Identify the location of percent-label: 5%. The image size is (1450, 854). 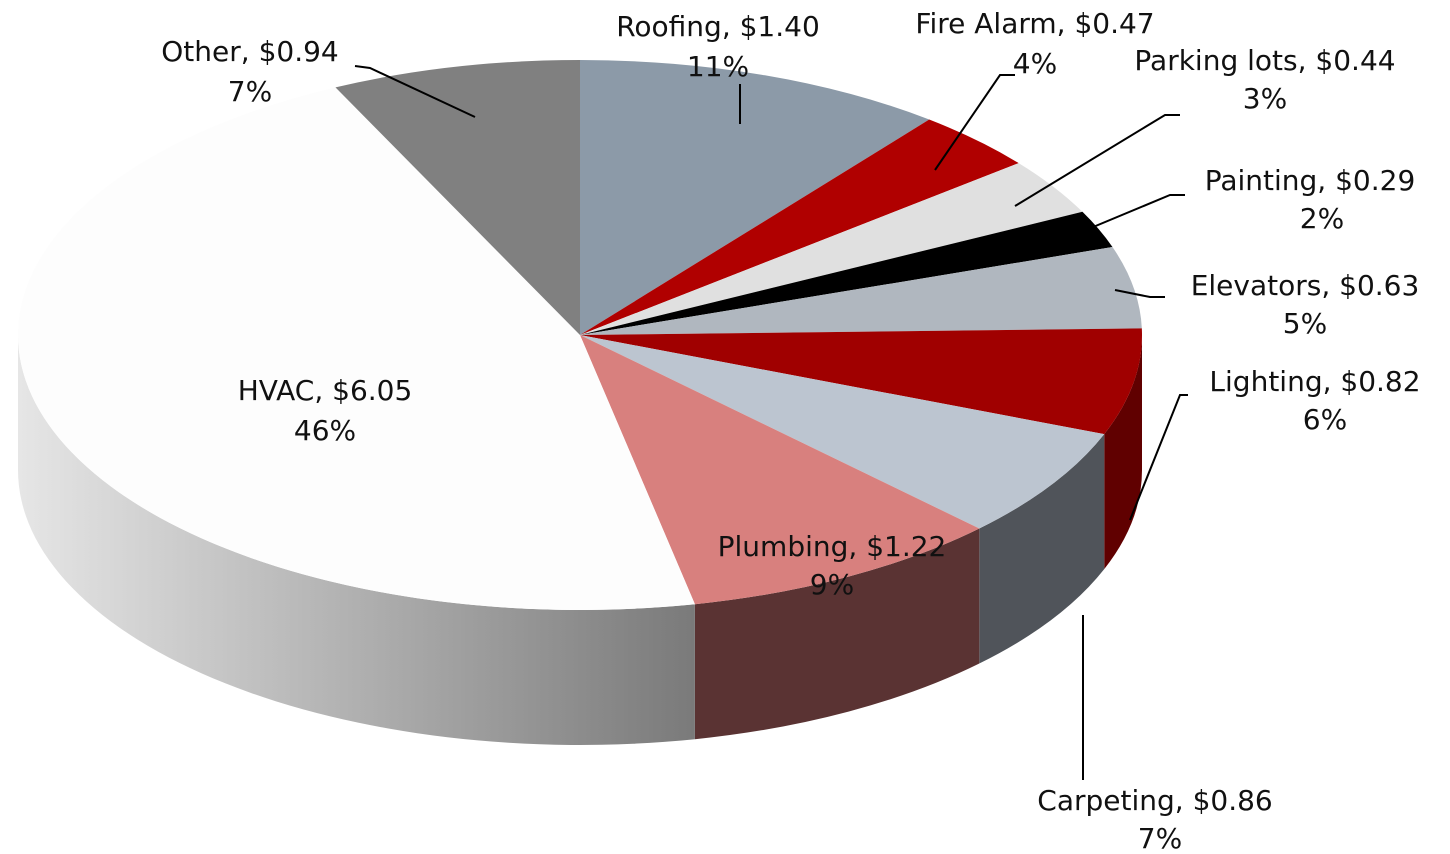
(1305, 323).